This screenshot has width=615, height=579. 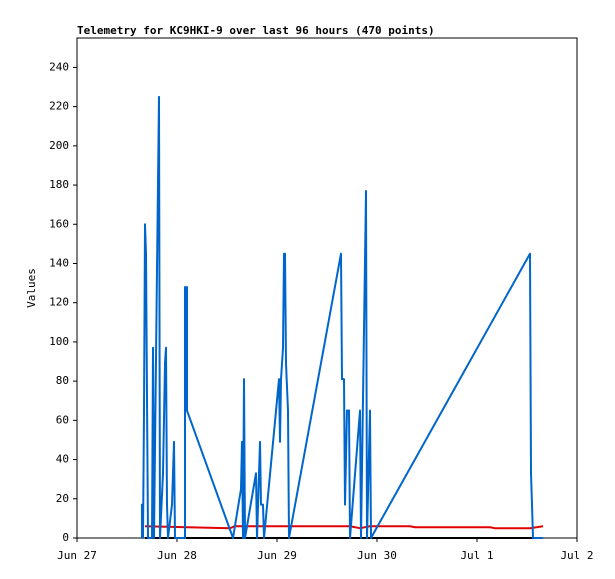 I want to click on y-tick-label: 200, so click(x=59, y=145).